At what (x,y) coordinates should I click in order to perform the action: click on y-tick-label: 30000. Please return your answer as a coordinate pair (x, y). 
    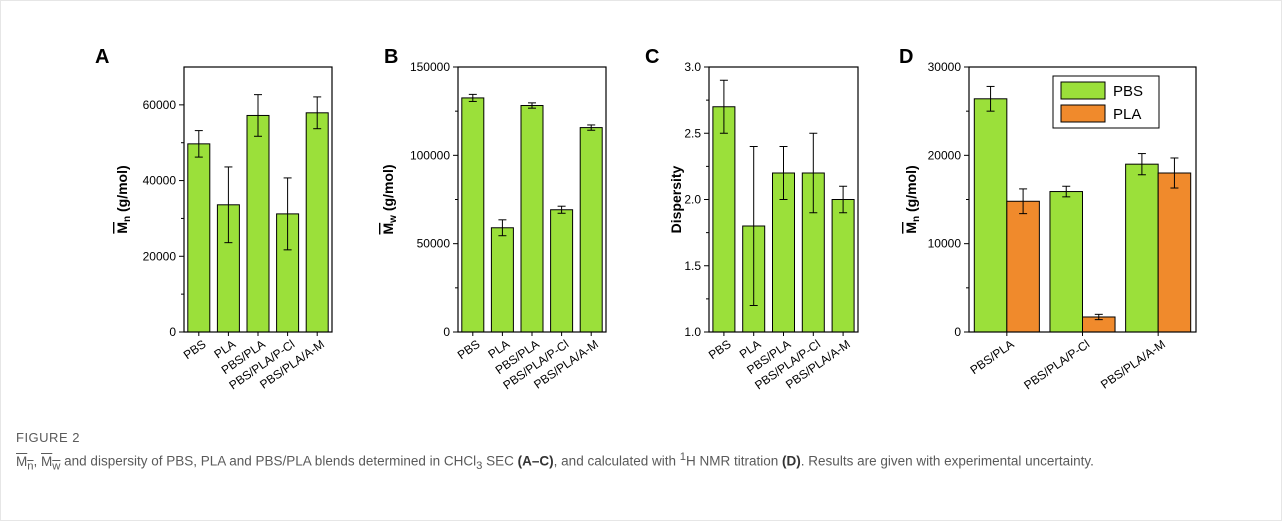
    Looking at the image, I should click on (945, 67).